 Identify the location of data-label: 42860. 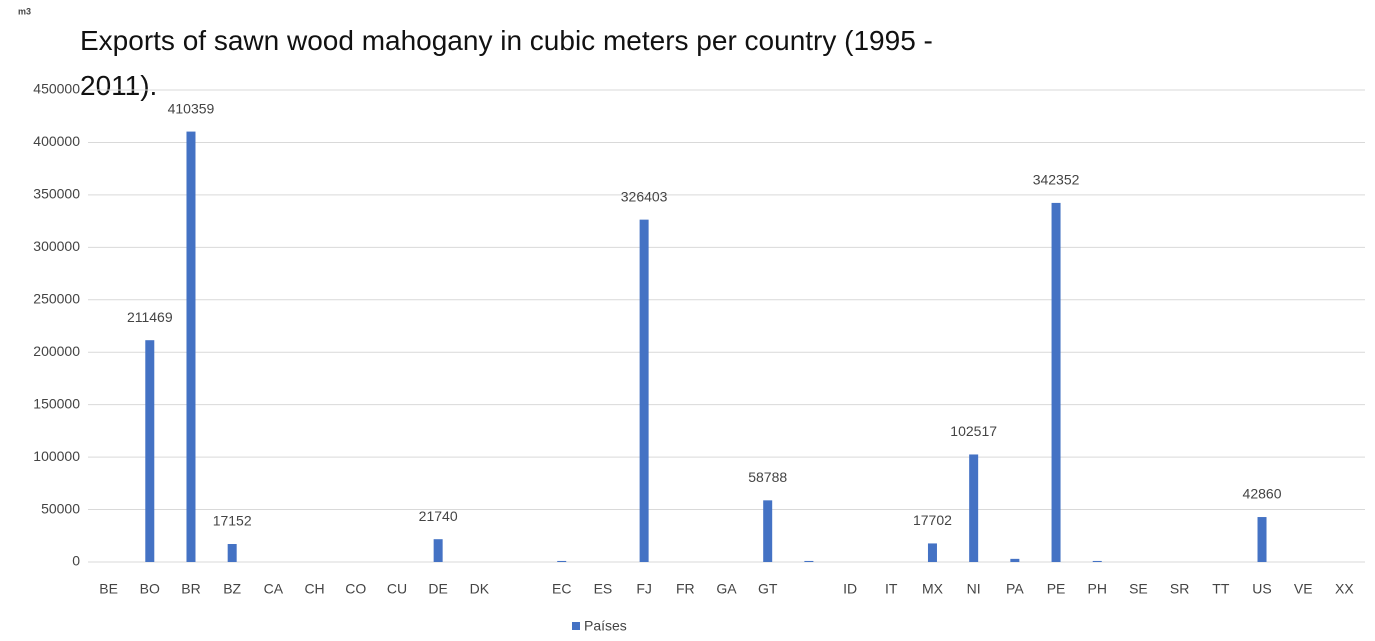
(1262, 494).